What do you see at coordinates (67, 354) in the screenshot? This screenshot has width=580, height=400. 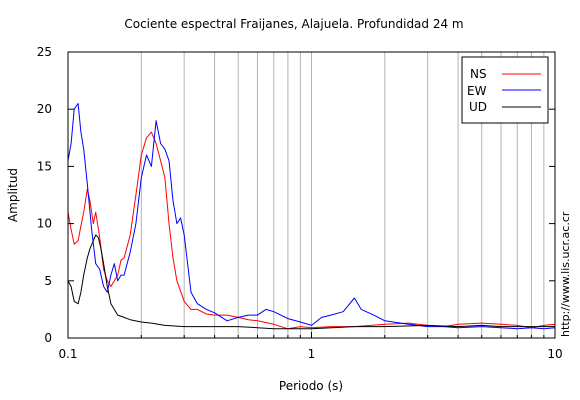 I see `x-tick-label: 0.1` at bounding box center [67, 354].